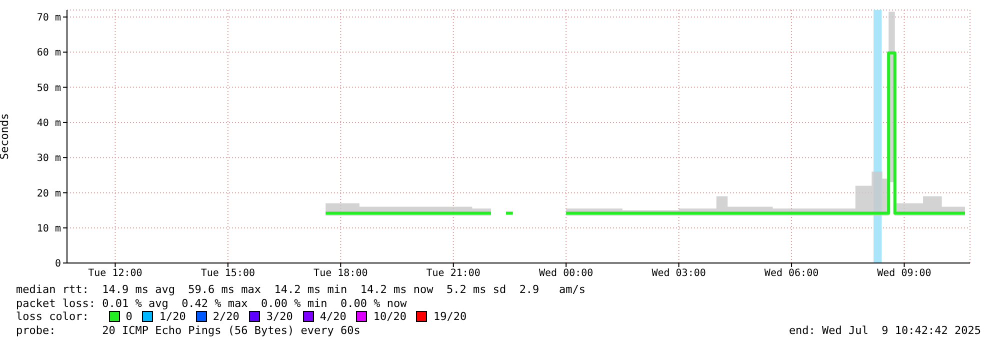 The image size is (997, 347). What do you see at coordinates (453, 274) in the screenshot?
I see `x-tick-label: Tue 21:00` at bounding box center [453, 274].